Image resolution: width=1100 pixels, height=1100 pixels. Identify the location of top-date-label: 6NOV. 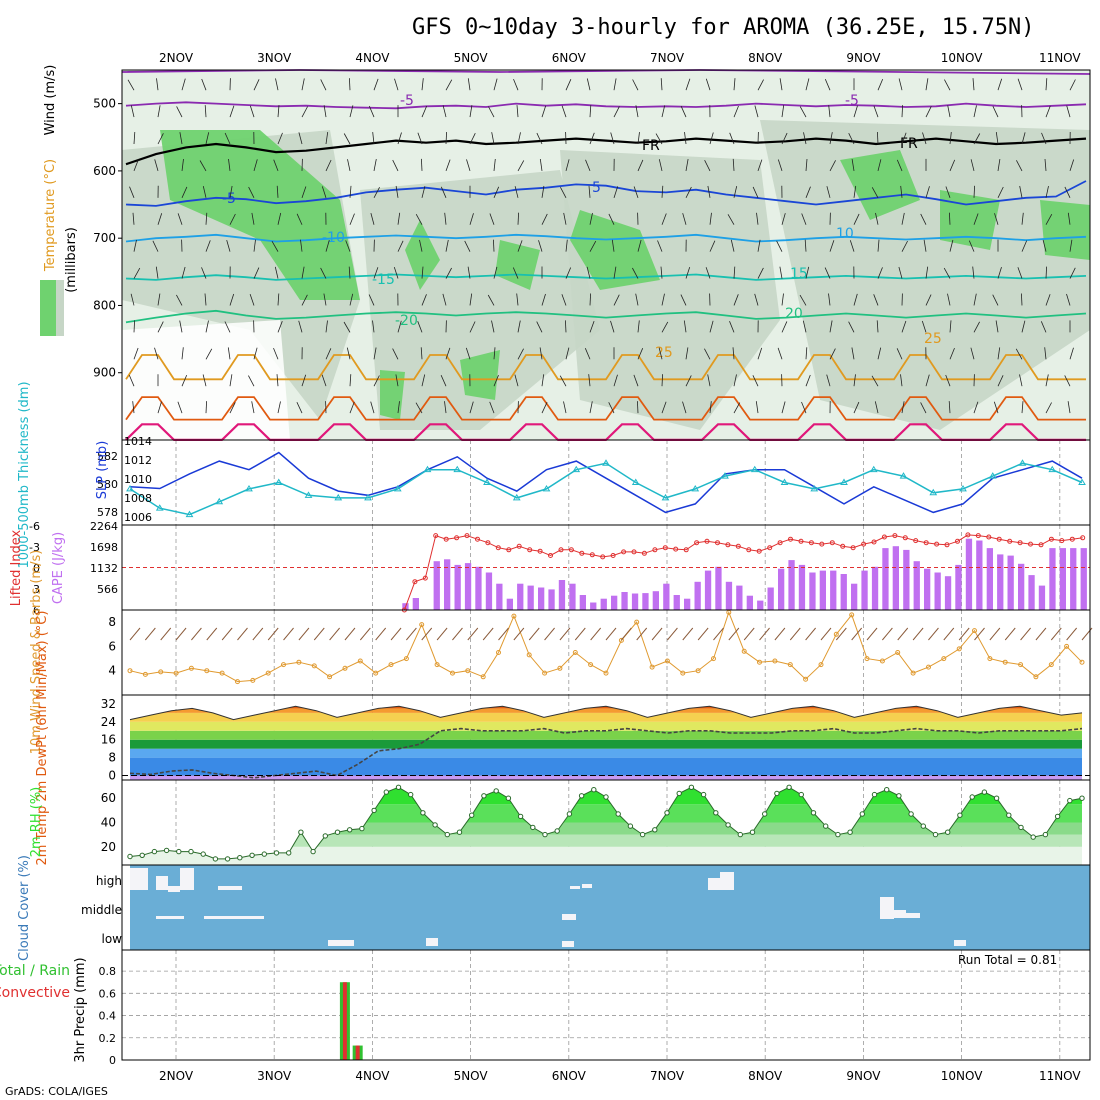
(569, 58).